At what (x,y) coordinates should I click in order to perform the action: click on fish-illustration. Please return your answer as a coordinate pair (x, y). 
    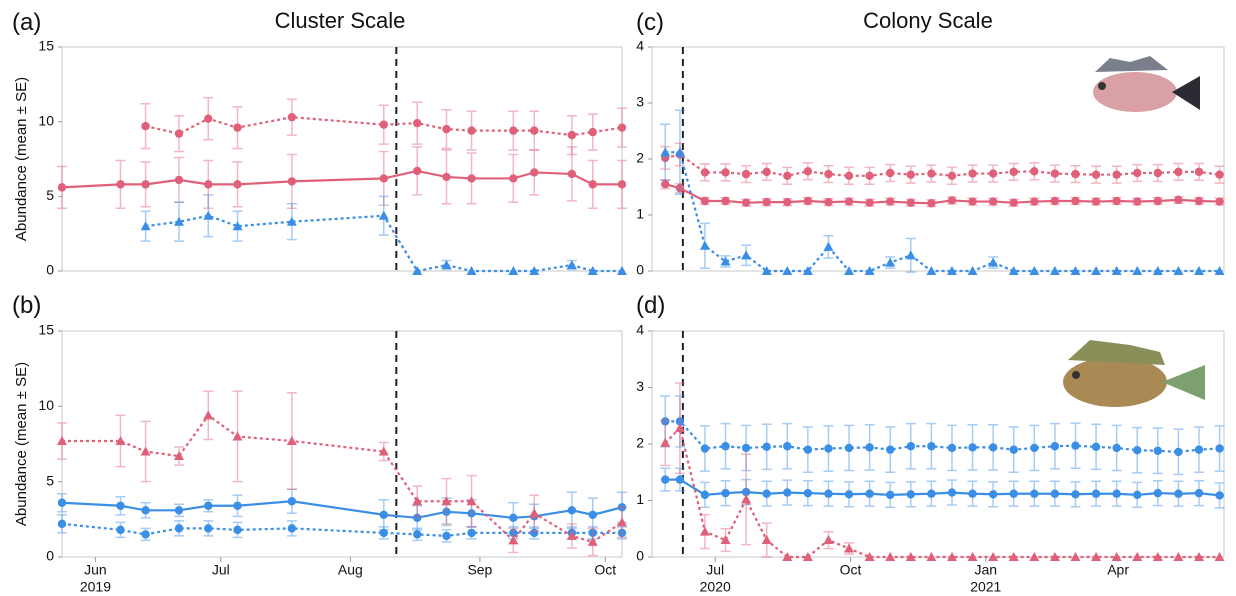
    Looking at the image, I should click on (1134, 373).